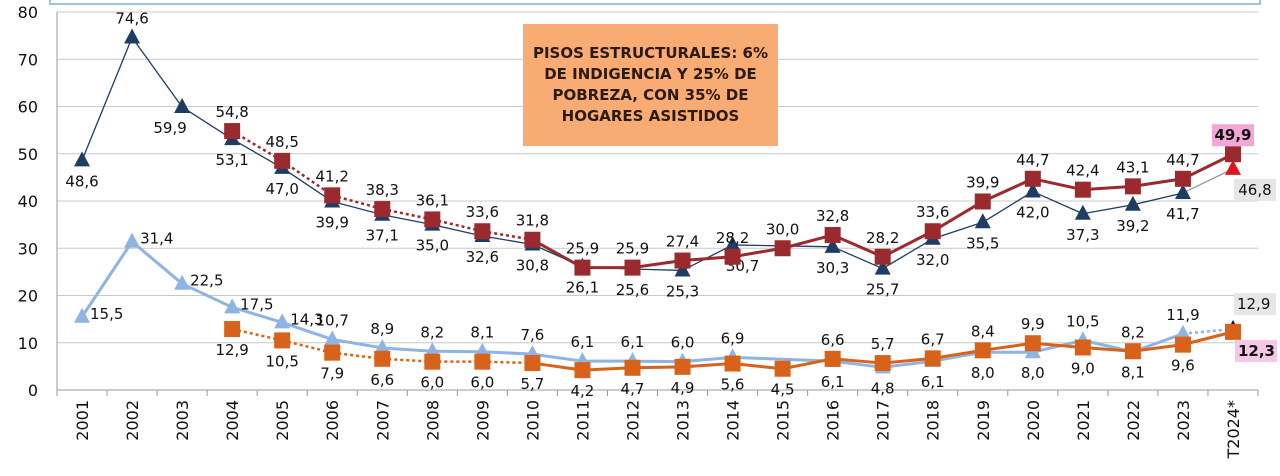 This screenshot has width=1280, height=476. What do you see at coordinates (933, 339) in the screenshot?
I see `data-label: 6,7` at bounding box center [933, 339].